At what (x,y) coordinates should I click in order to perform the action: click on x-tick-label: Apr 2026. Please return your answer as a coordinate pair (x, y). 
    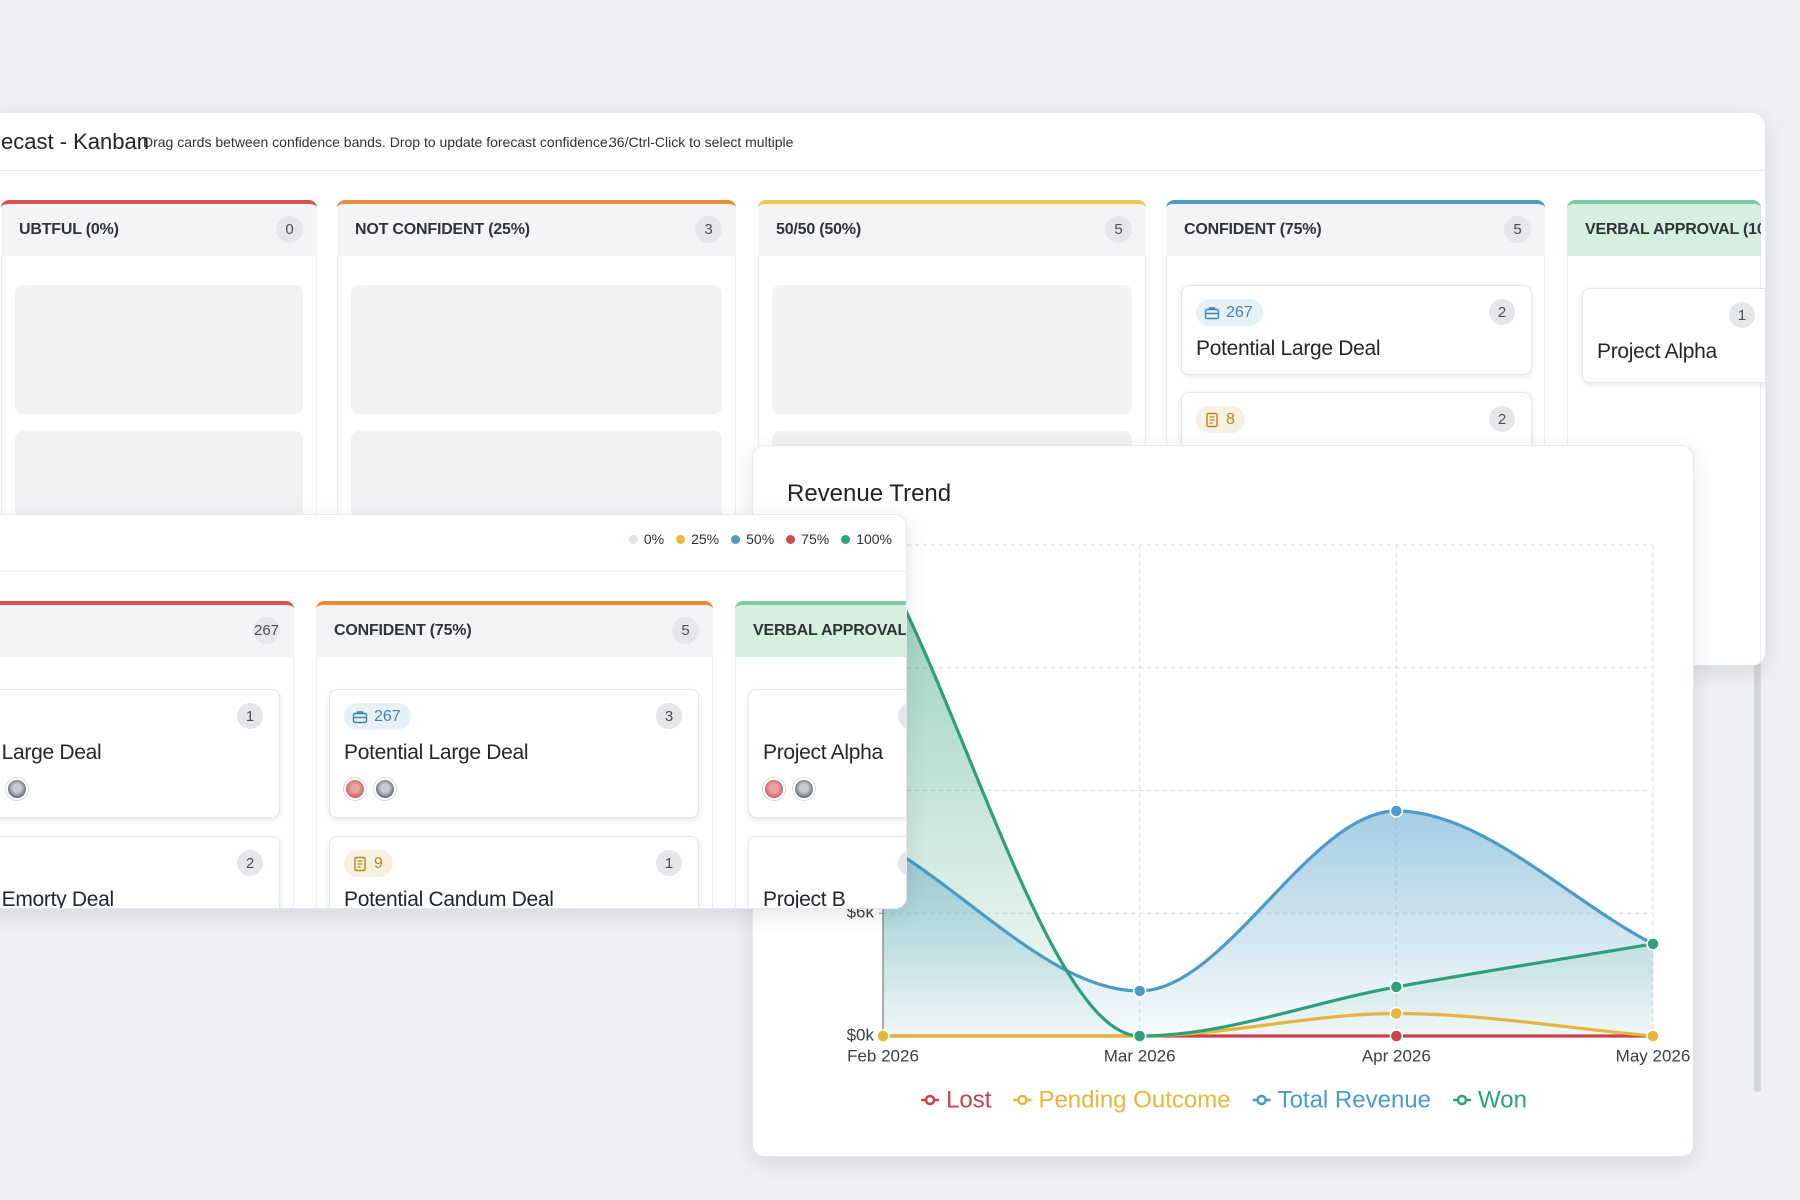
    Looking at the image, I should click on (1396, 1055).